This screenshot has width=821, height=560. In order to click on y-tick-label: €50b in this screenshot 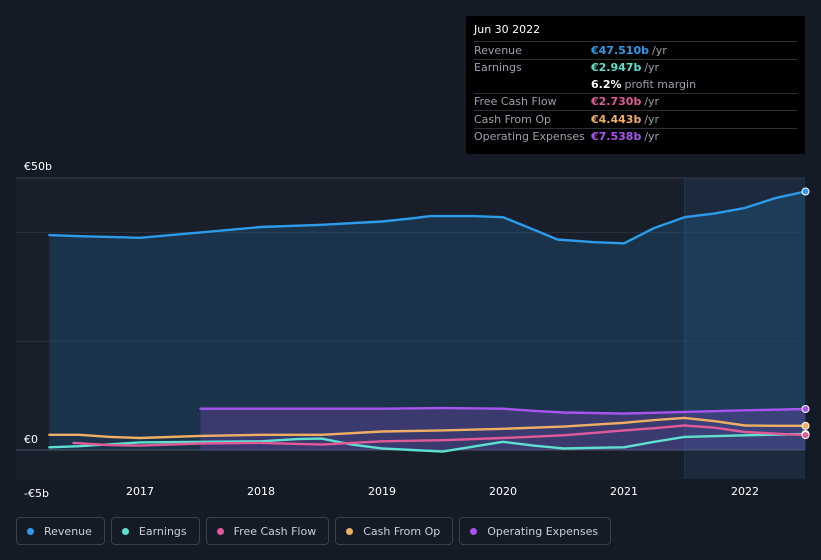, I will do `click(38, 166)`.